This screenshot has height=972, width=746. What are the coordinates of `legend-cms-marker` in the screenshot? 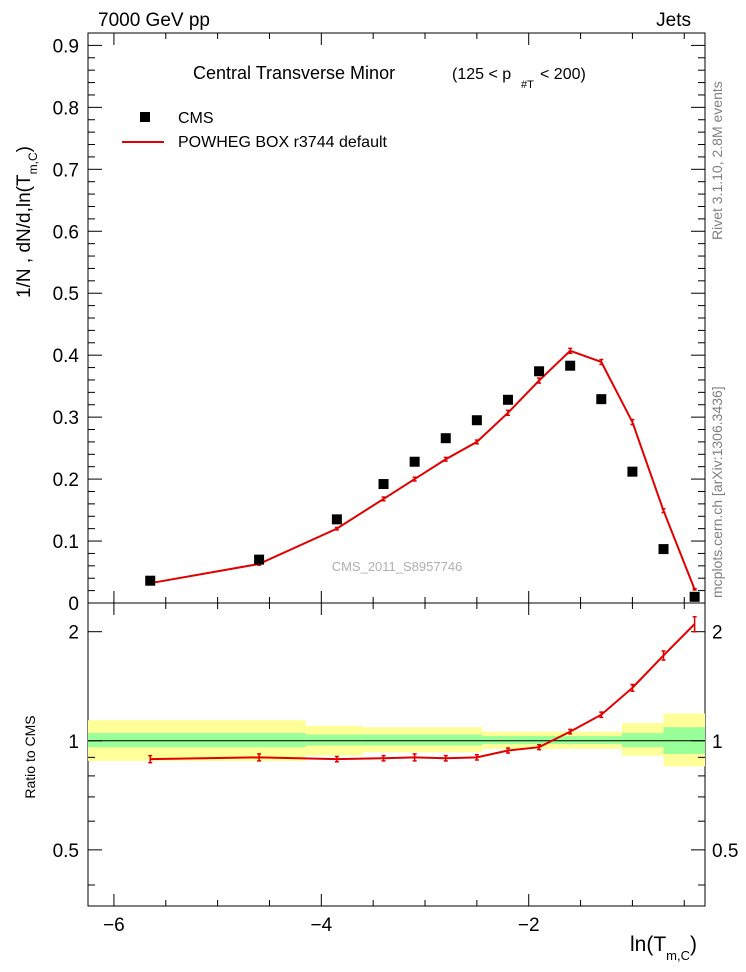 It's located at (145, 117).